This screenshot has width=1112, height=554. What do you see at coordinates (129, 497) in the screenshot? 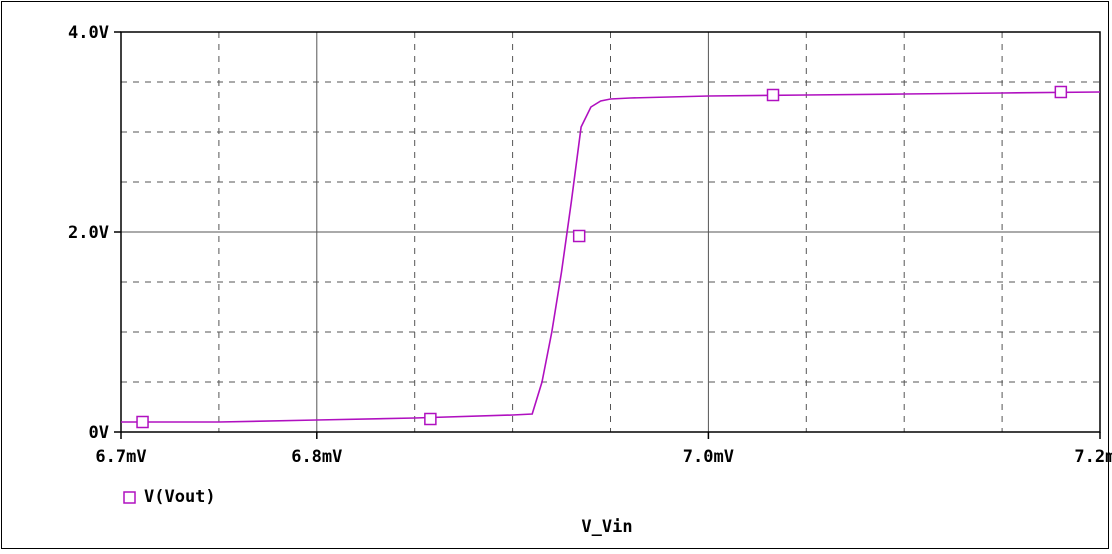
I see `legend-marker` at bounding box center [129, 497].